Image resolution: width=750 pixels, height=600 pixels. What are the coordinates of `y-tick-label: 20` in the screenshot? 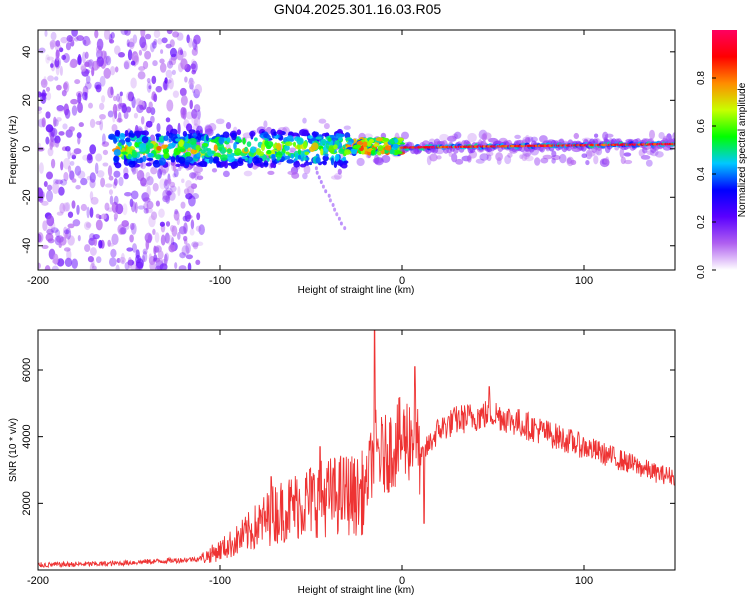 It's located at (27, 100).